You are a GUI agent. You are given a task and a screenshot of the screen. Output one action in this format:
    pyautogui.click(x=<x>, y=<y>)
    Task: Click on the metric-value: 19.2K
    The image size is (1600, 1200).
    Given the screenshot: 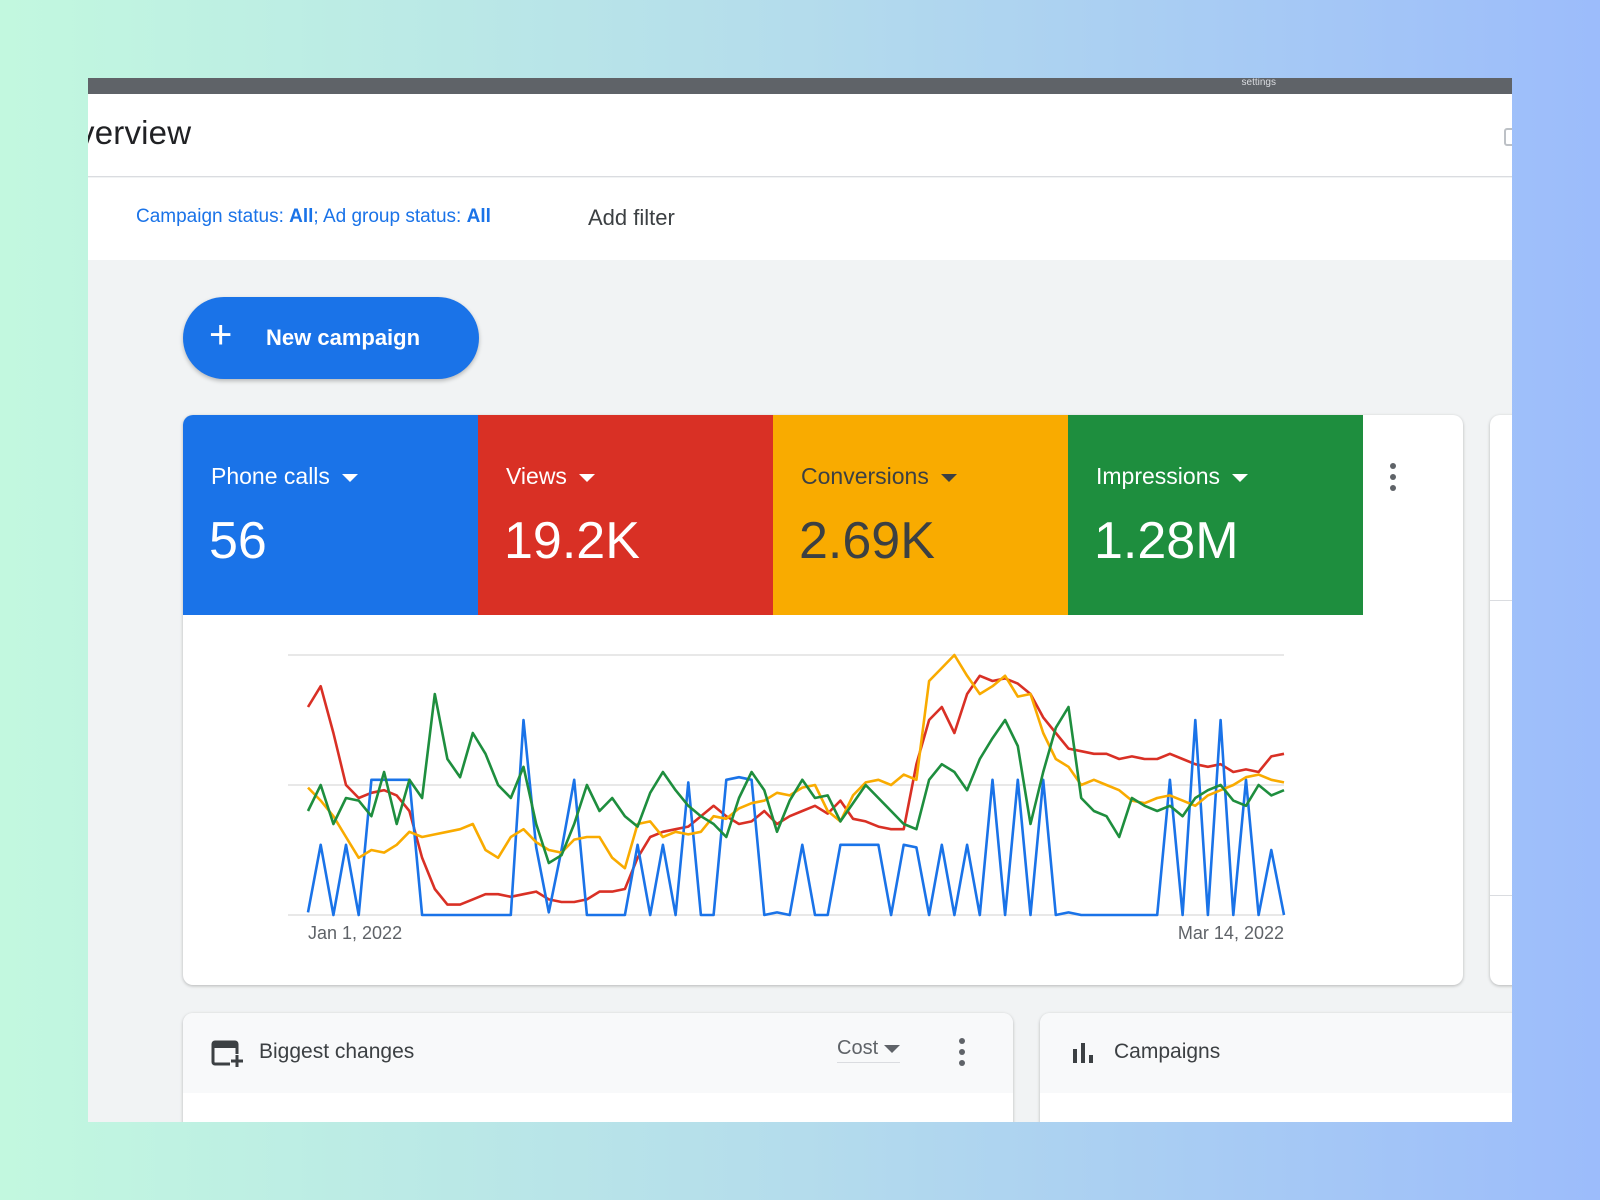 What is the action you would take?
    pyautogui.click(x=572, y=541)
    